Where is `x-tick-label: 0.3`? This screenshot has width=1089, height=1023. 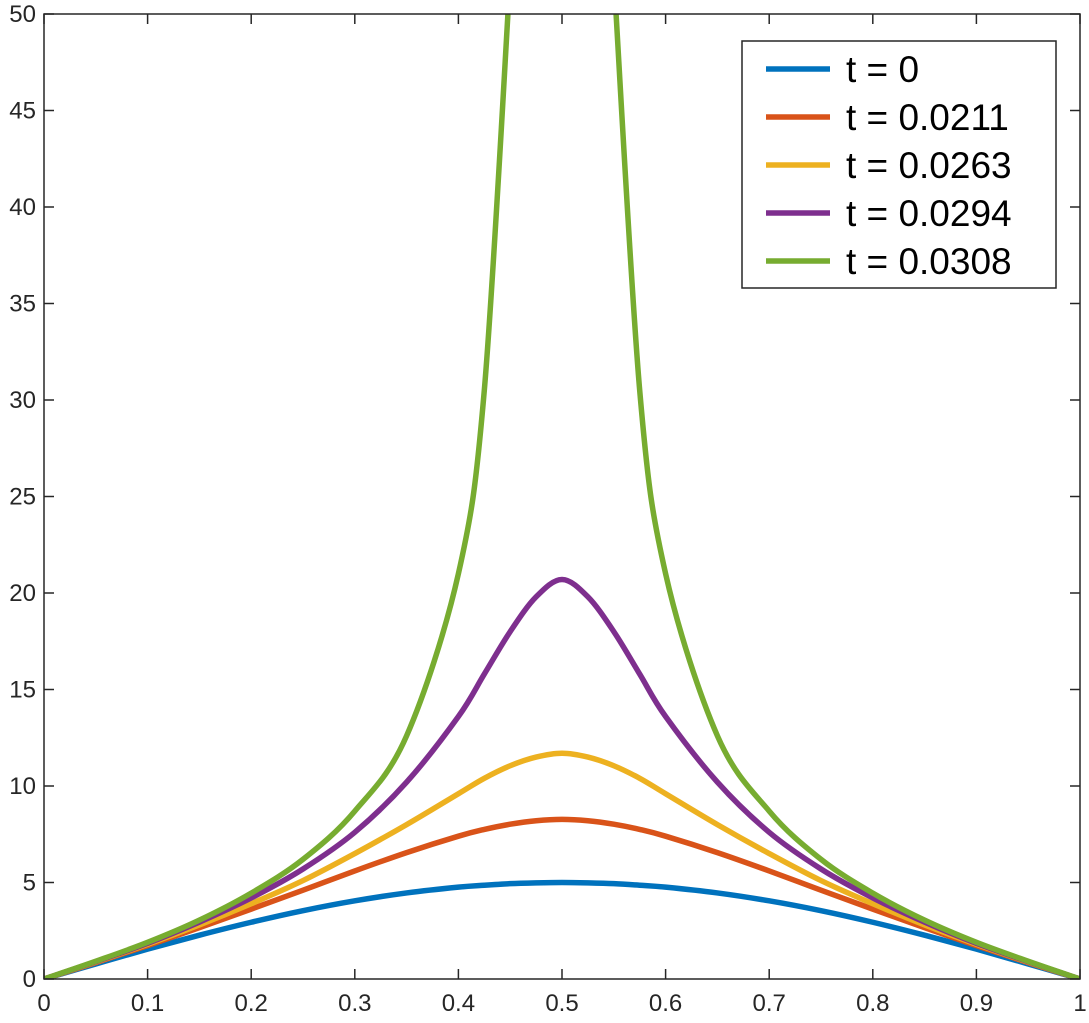 x-tick-label: 0.3 is located at coordinates (354, 1003).